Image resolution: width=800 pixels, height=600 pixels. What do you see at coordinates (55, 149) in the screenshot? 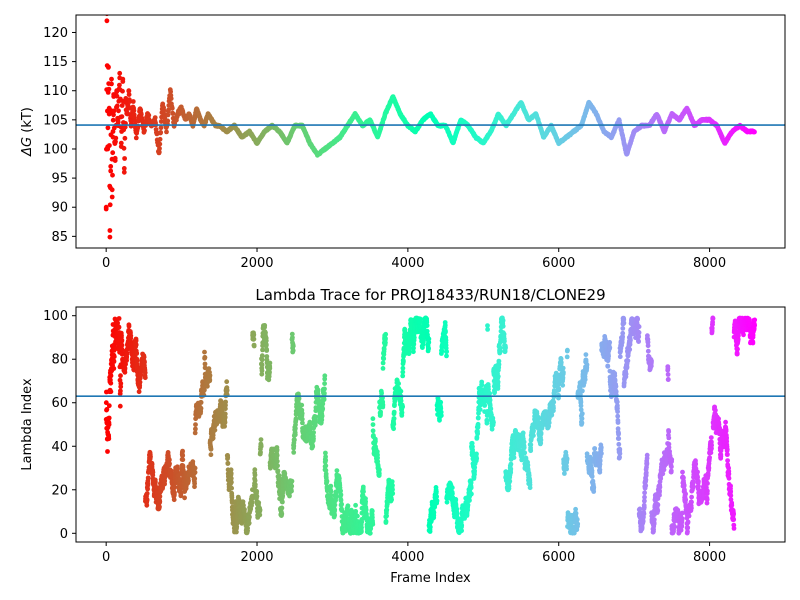
I see `y-tick-label: 100` at bounding box center [55, 149].